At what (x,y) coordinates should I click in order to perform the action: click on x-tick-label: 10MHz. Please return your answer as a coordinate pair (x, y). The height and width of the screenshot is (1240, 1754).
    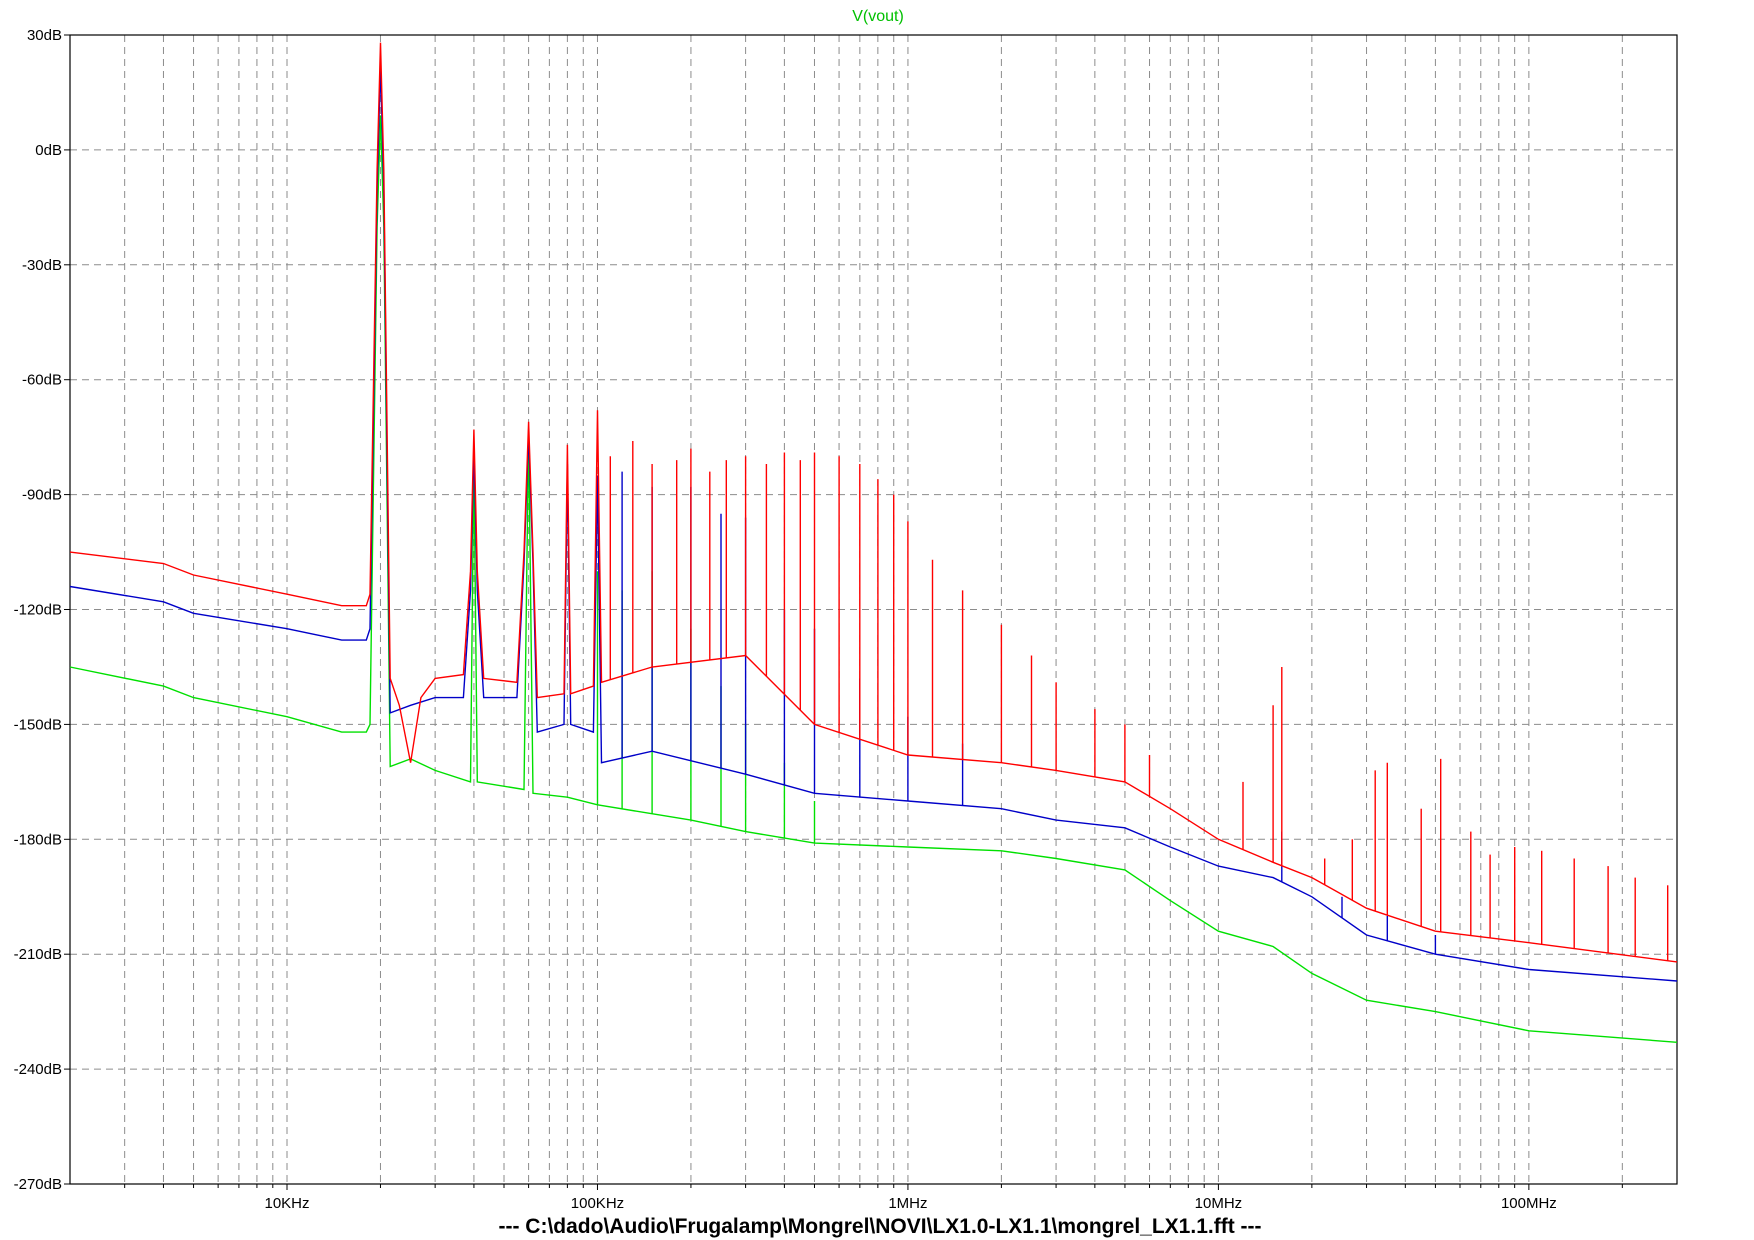
    Looking at the image, I should click on (1219, 1203).